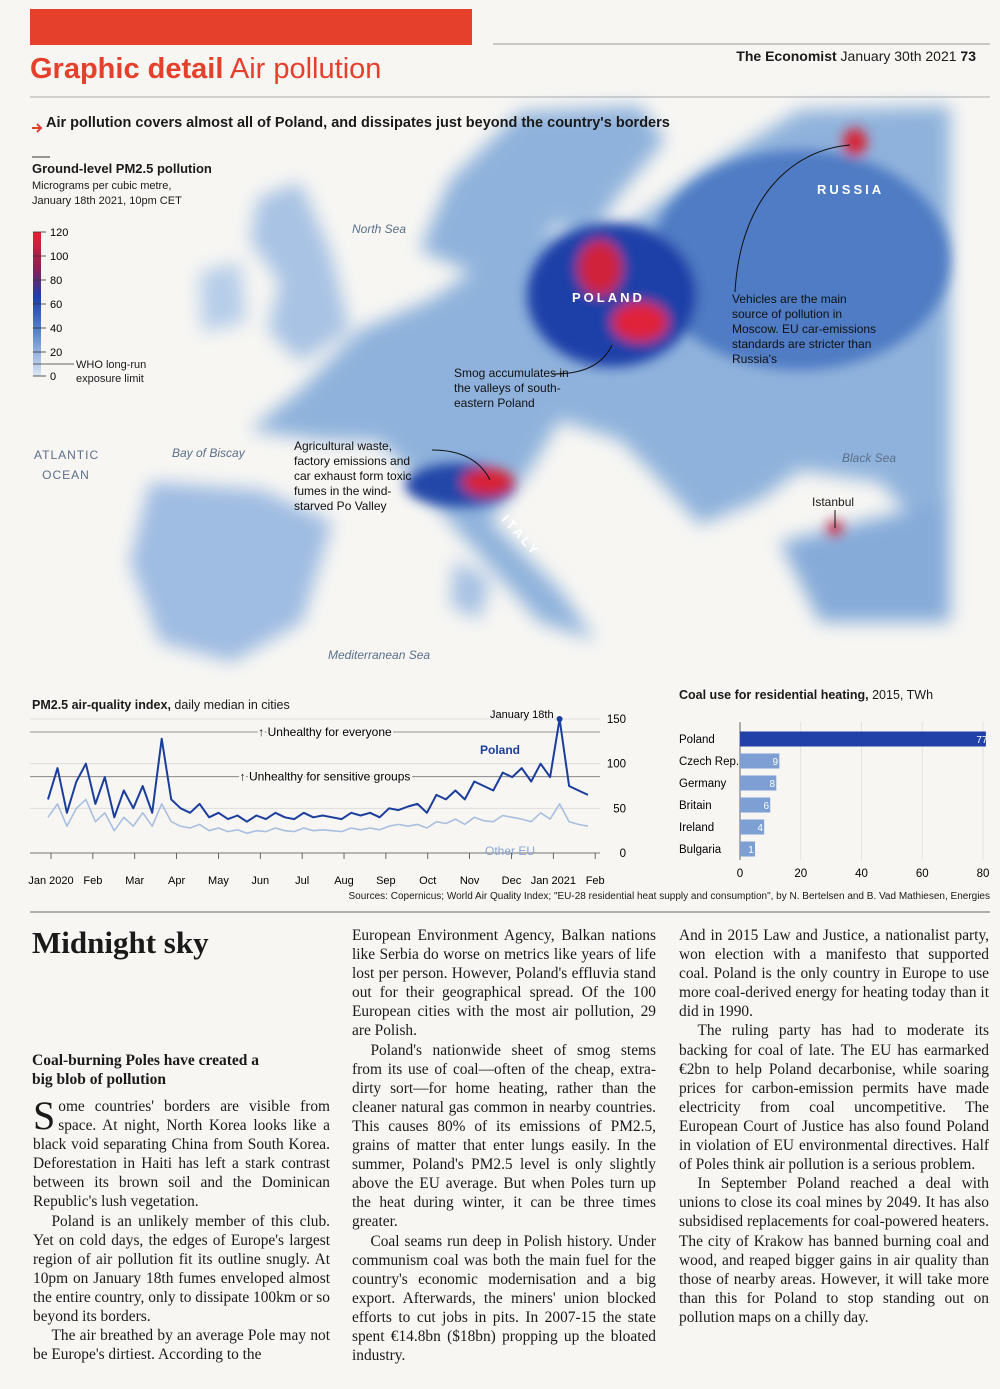 The height and width of the screenshot is (1389, 1000). What do you see at coordinates (330, 732) in the screenshot?
I see `threshold-text: Unhealthy for everyone` at bounding box center [330, 732].